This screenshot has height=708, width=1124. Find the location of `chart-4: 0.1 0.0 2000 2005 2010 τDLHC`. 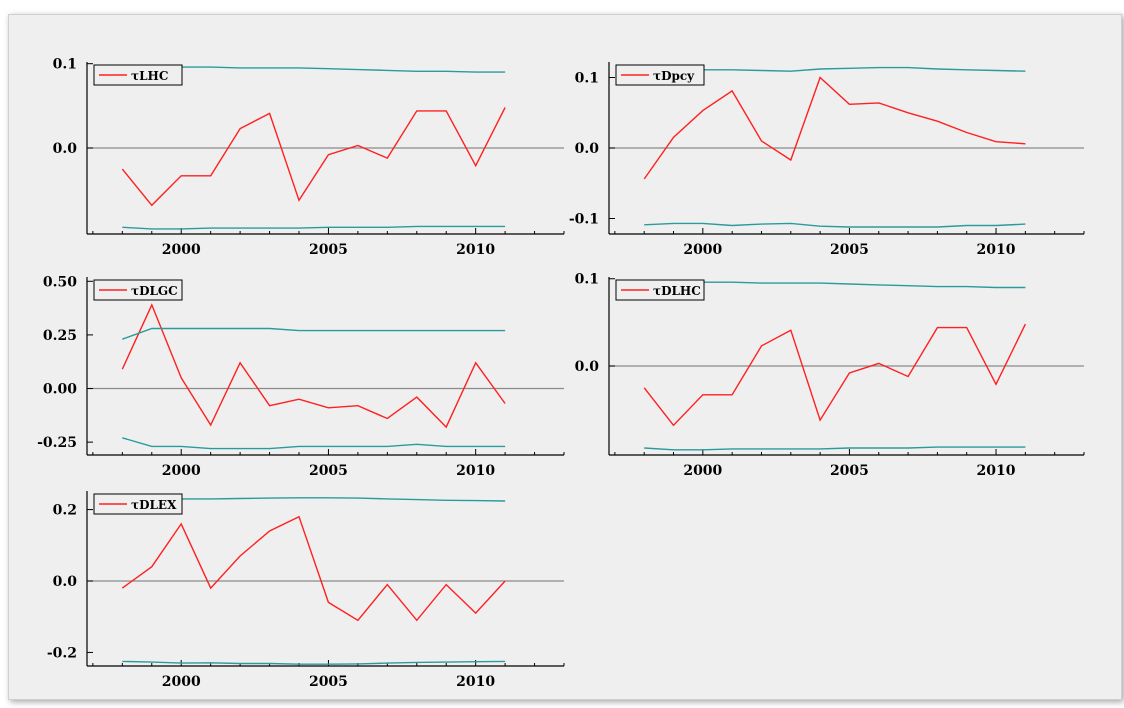

chart-4: 0.1 0.0 2000 2005 2010 τDLHC is located at coordinates (830, 375).